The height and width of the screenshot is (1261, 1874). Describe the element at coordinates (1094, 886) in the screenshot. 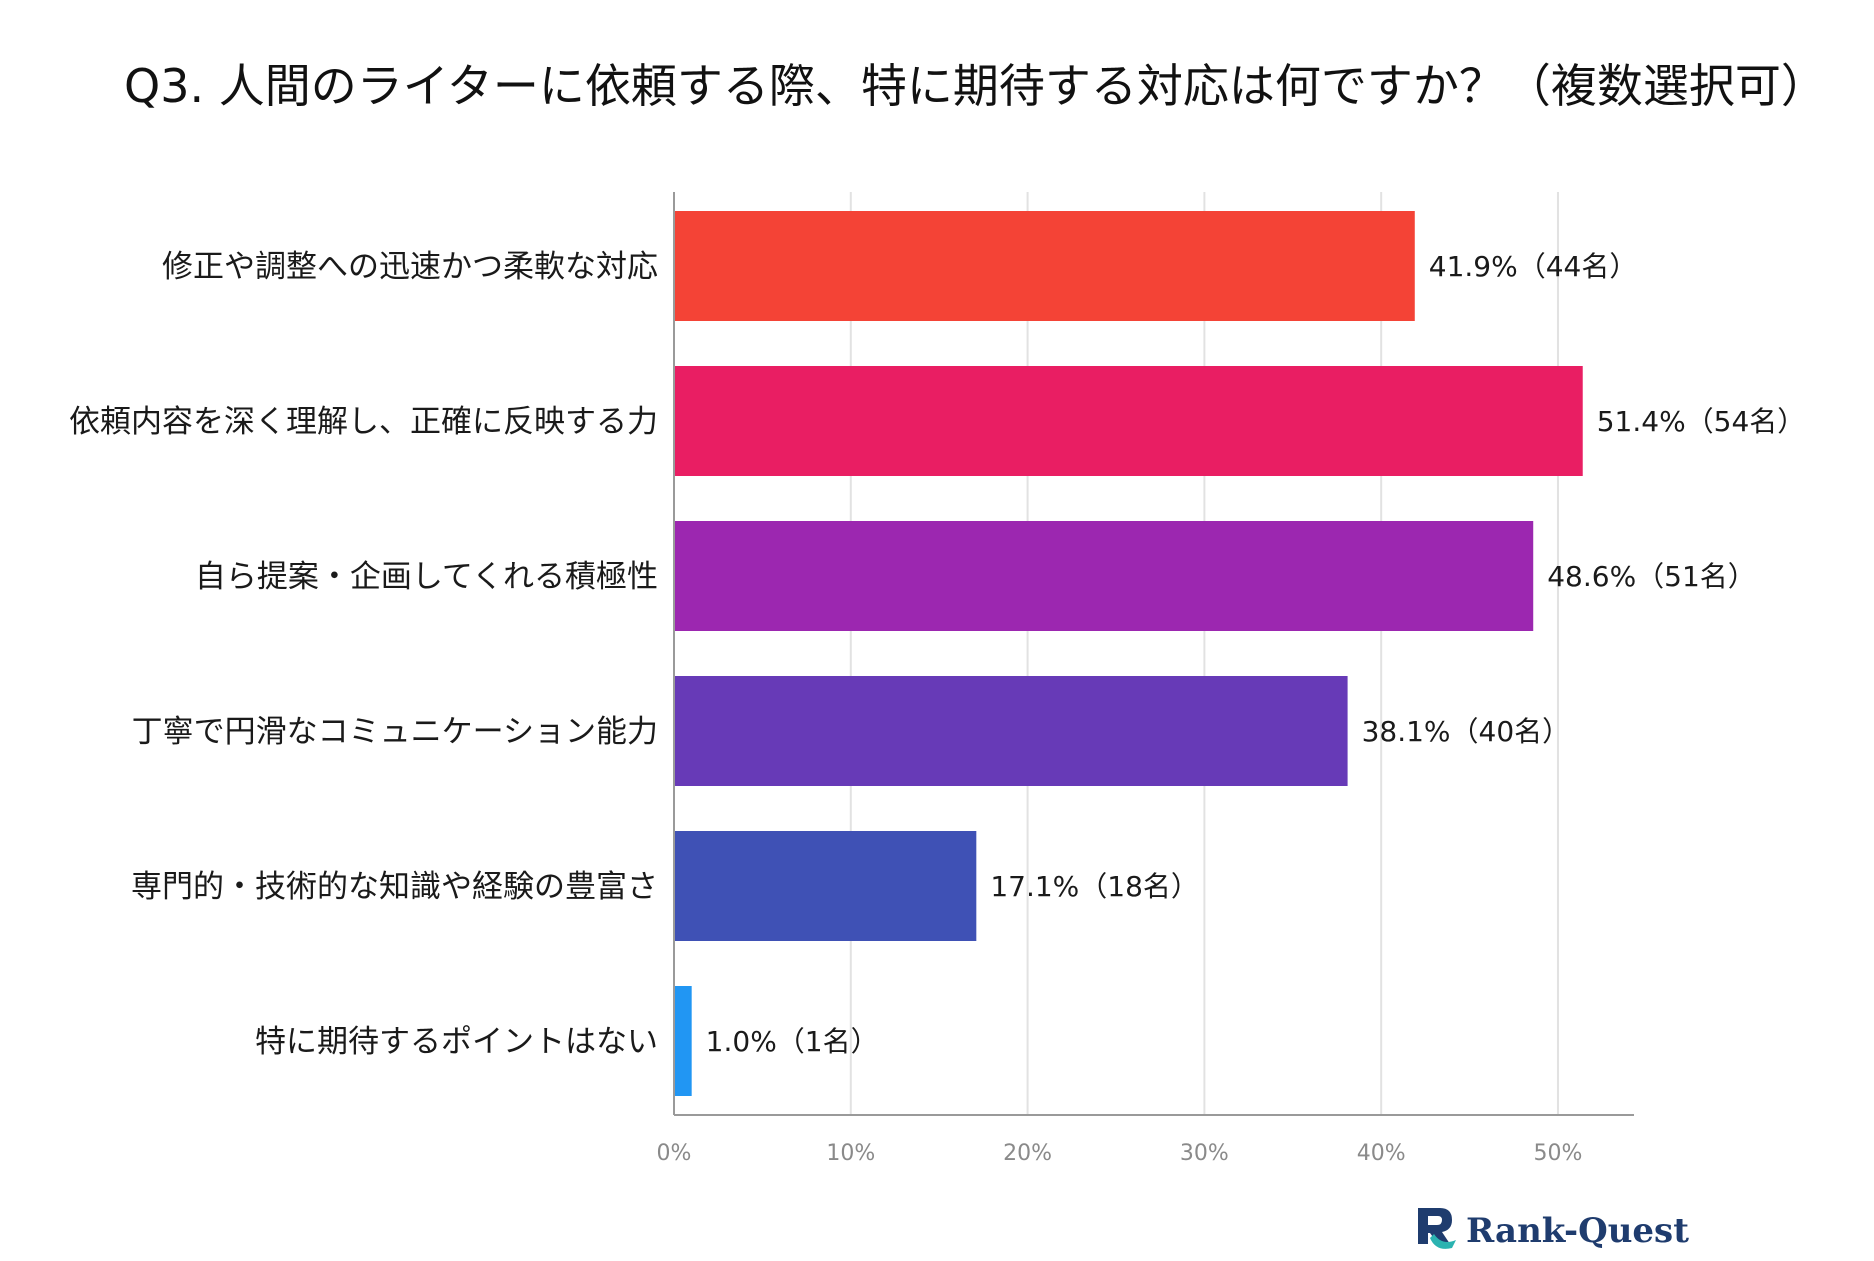

I see `data-label: 17.1%（18名）` at that location.